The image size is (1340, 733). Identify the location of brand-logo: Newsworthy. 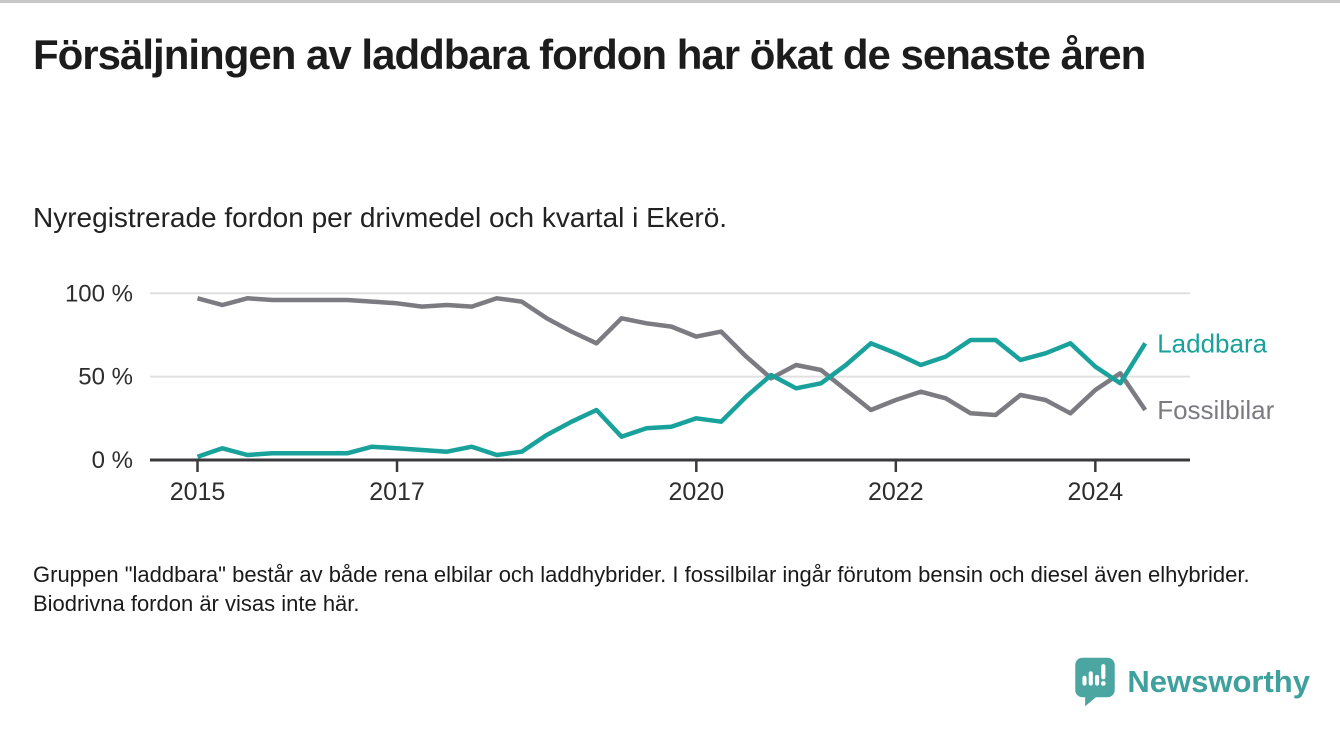
(1191, 682).